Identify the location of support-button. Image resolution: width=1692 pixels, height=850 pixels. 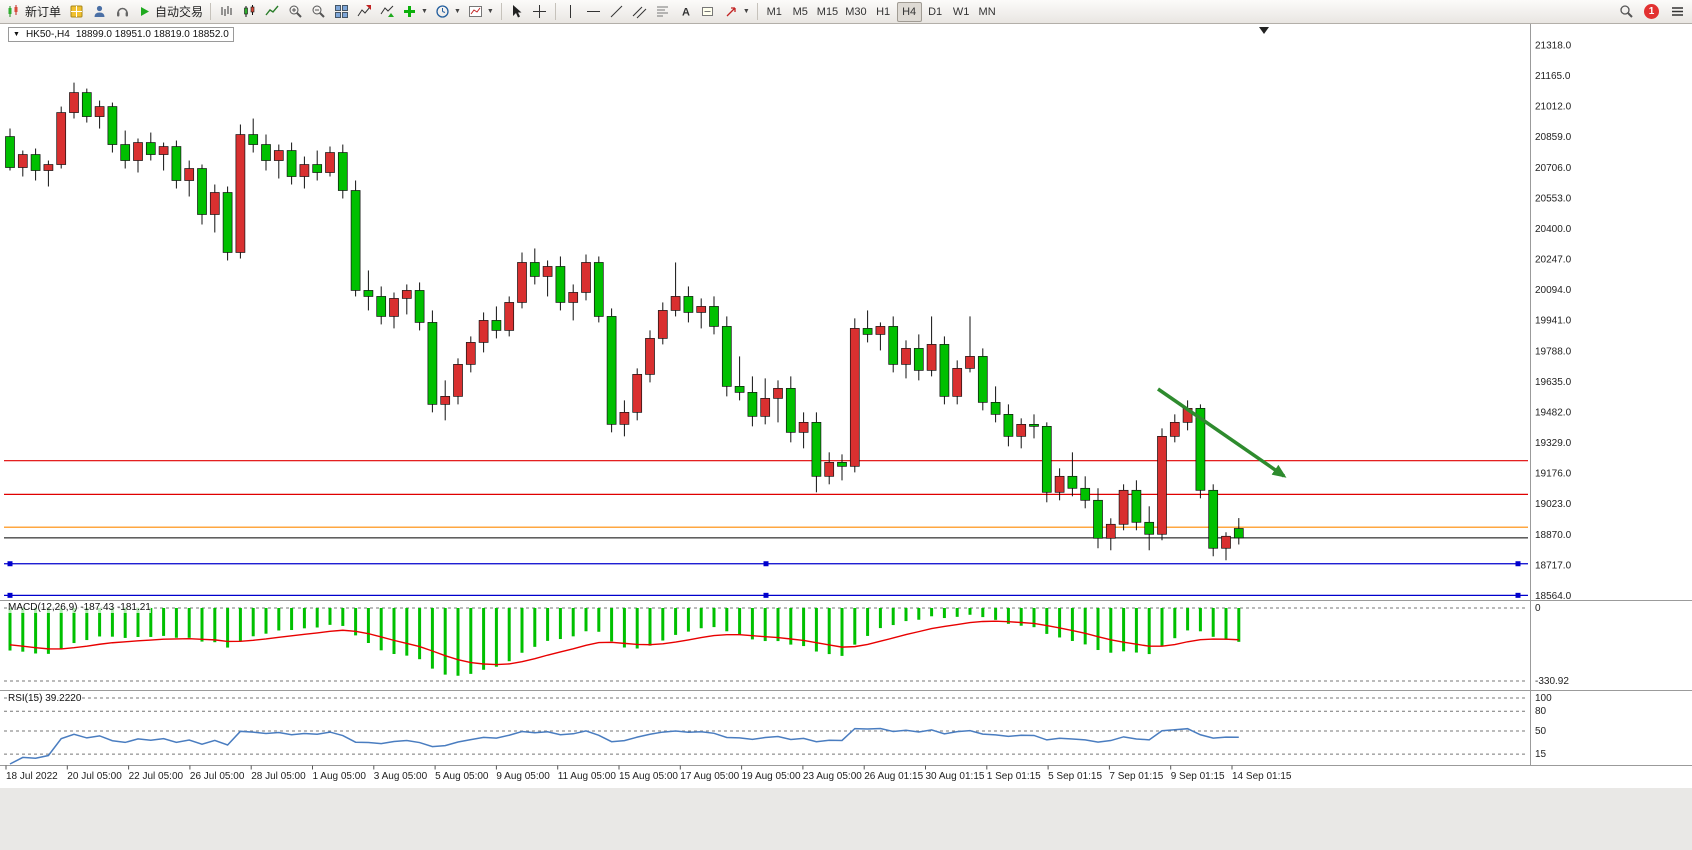
(122, 12).